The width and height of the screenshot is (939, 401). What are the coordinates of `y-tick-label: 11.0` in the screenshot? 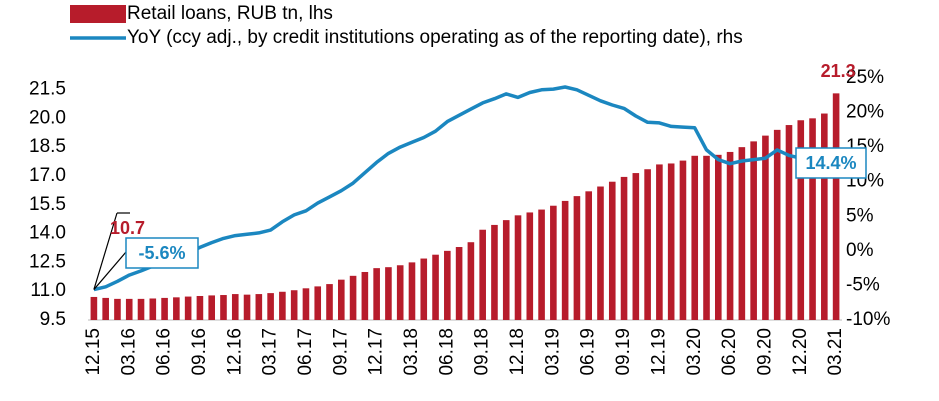 It's located at (48, 290).